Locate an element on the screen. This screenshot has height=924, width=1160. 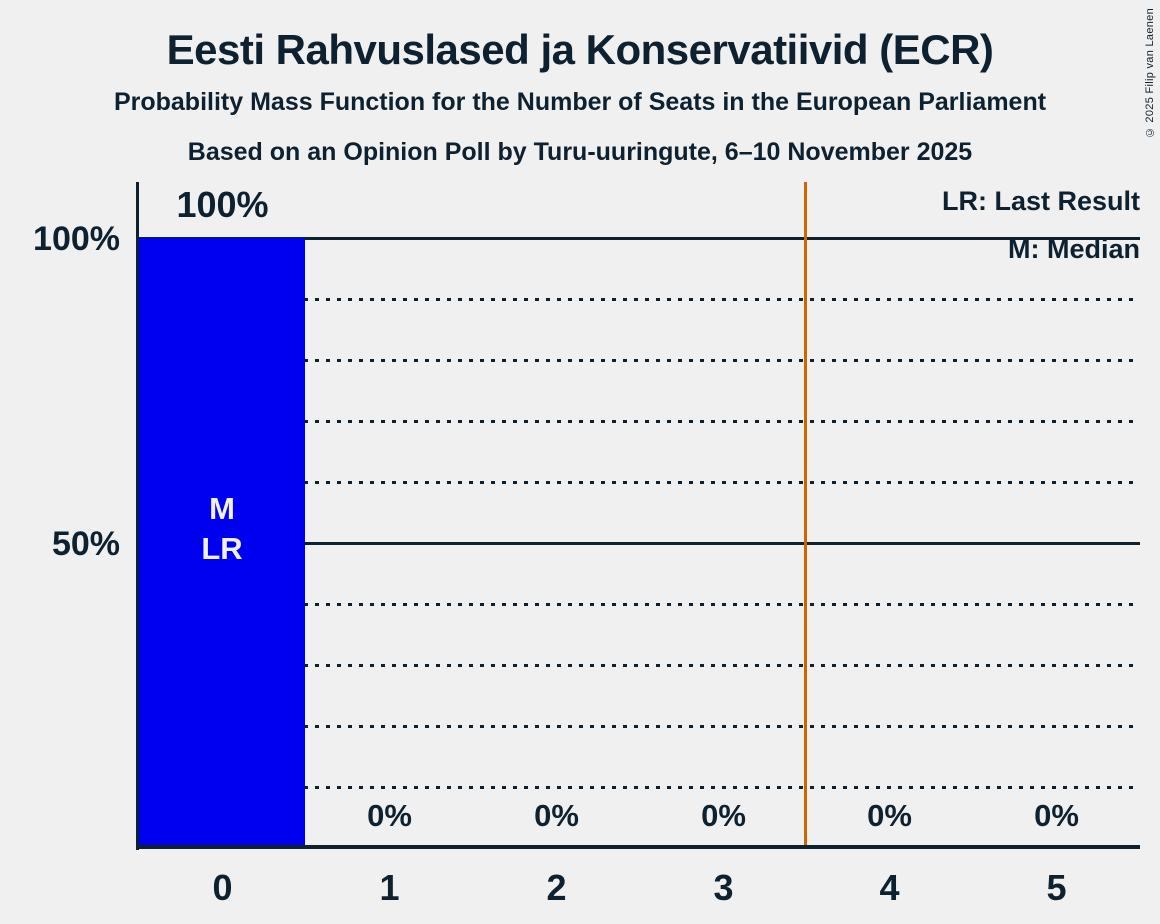
legend-median: M: Median is located at coordinates (1074, 249).